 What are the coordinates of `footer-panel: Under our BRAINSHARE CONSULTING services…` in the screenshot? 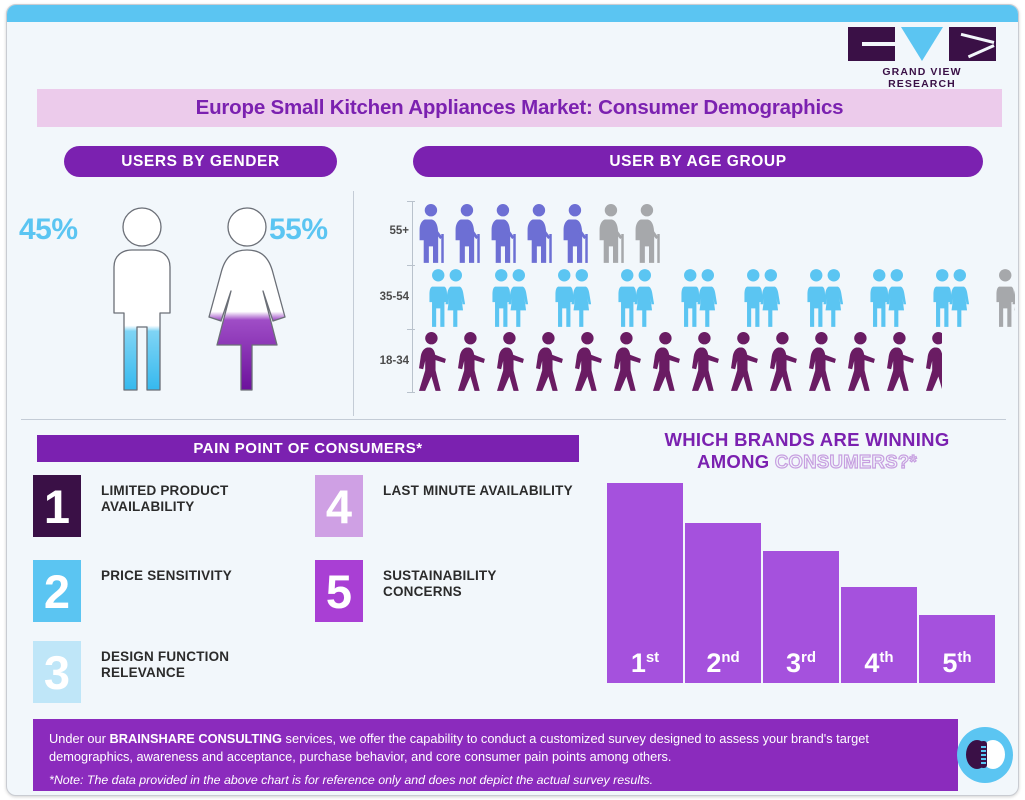 It's located at (495, 755).